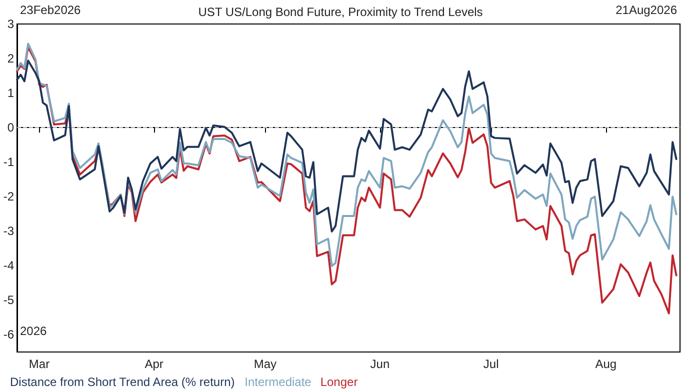 This screenshot has width=681, height=391. Describe the element at coordinates (647, 10) in the screenshot. I see `text: 21Aug2026` at that location.